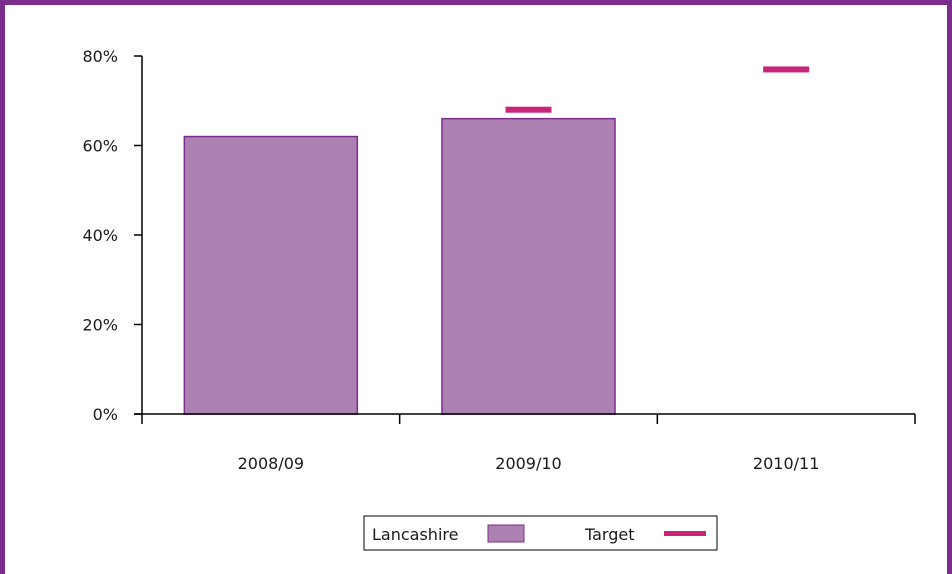 The height and width of the screenshot is (574, 952). Describe the element at coordinates (657, 89) in the screenshot. I see `target-series` at that location.